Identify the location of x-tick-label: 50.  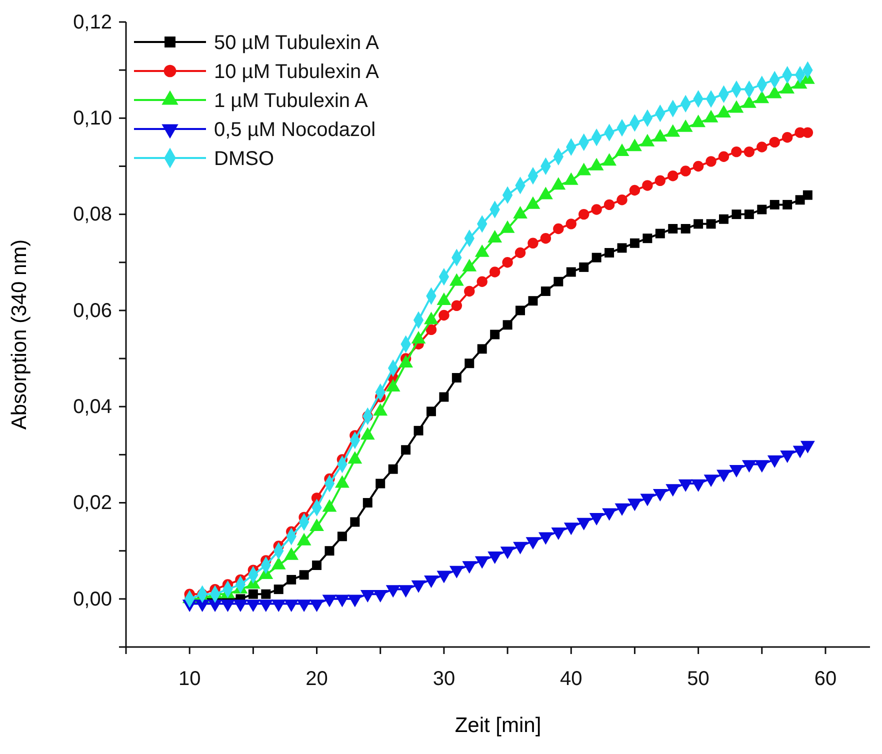
(698, 679).